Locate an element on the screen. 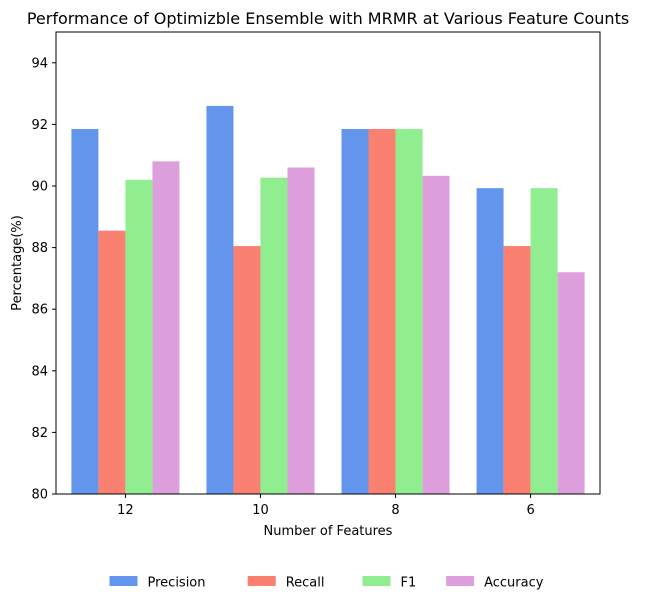 Image resolution: width=651 pixels, height=609 pixels. y-tick-label: 86 is located at coordinates (39, 310).